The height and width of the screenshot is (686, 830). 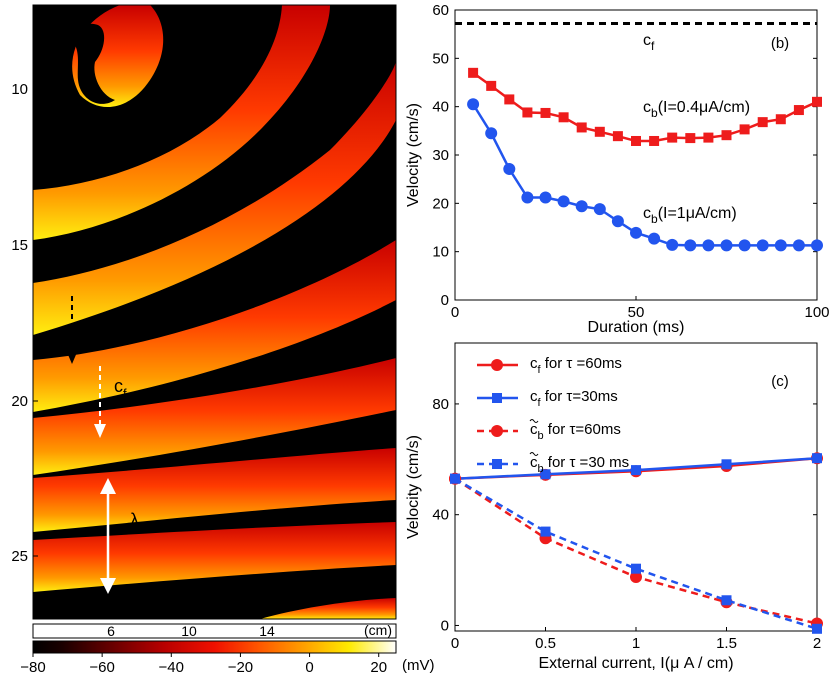 I want to click on panel-b-label: (b), so click(x=780, y=43).